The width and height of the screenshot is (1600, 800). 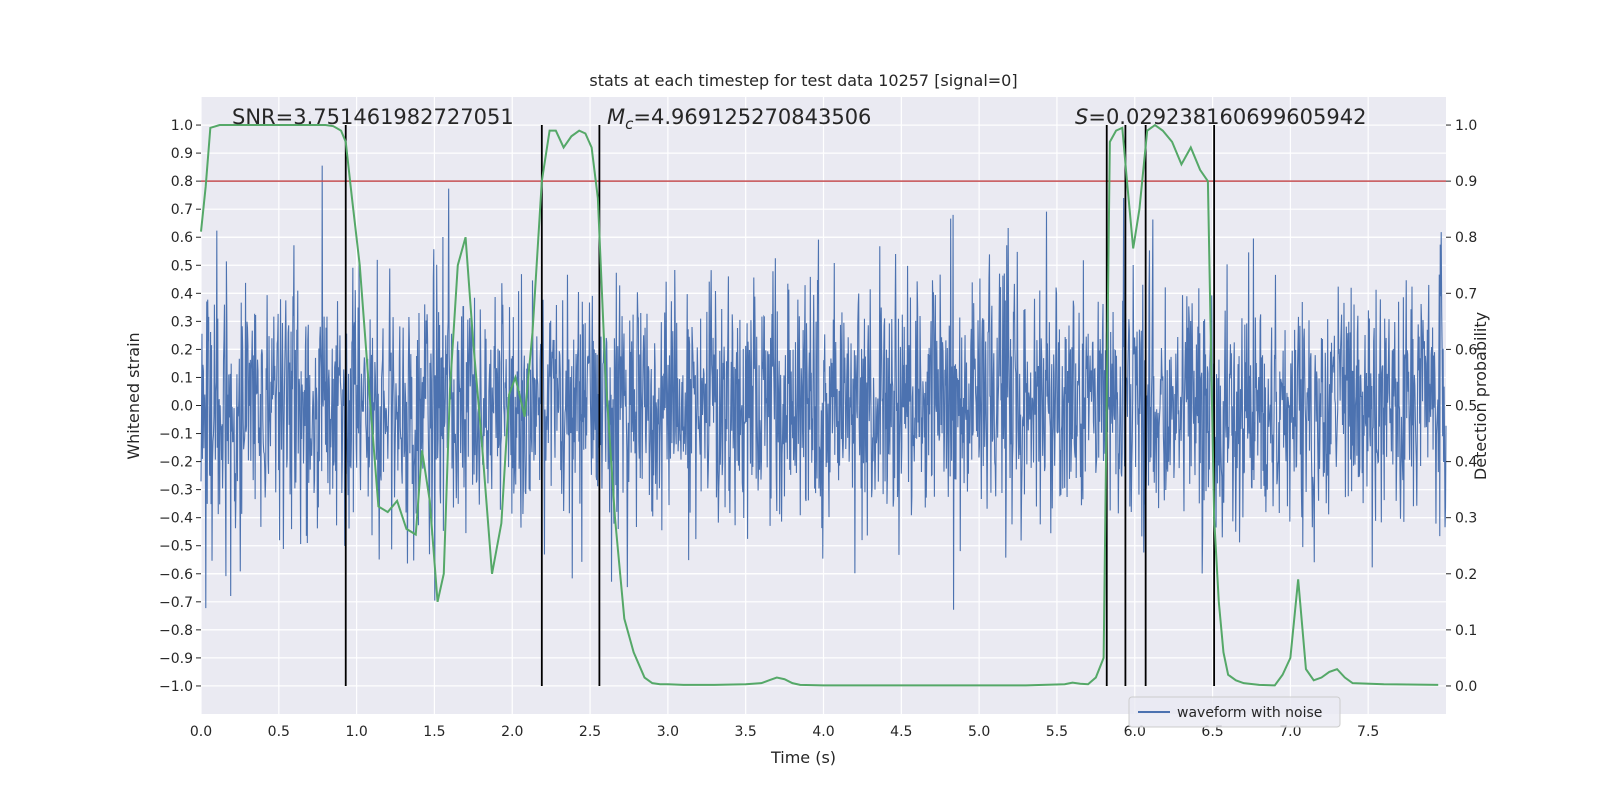 What do you see at coordinates (803, 757) in the screenshot?
I see `x-axis-label: Time (s)` at bounding box center [803, 757].